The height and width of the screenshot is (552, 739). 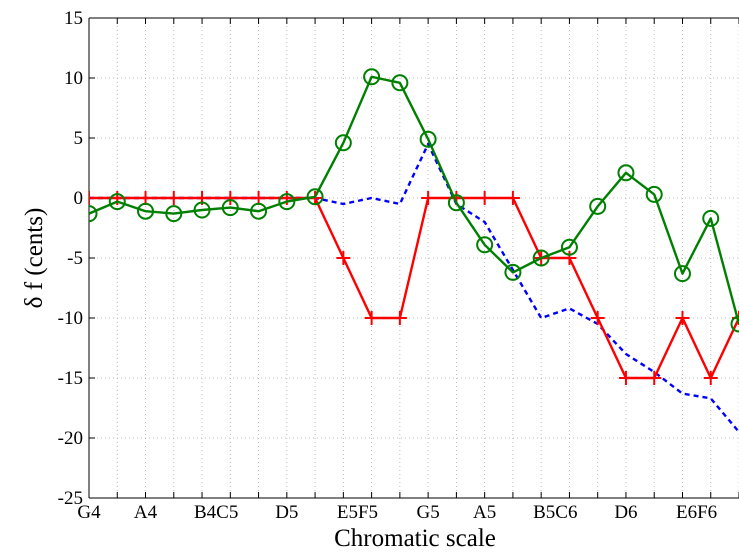 I want to click on y-tick-label: -10, so click(x=70, y=318).